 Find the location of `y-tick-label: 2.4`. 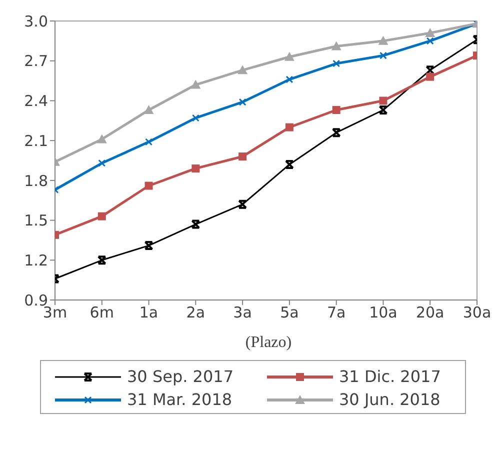

y-tick-label: 2.4 is located at coordinates (36, 101).